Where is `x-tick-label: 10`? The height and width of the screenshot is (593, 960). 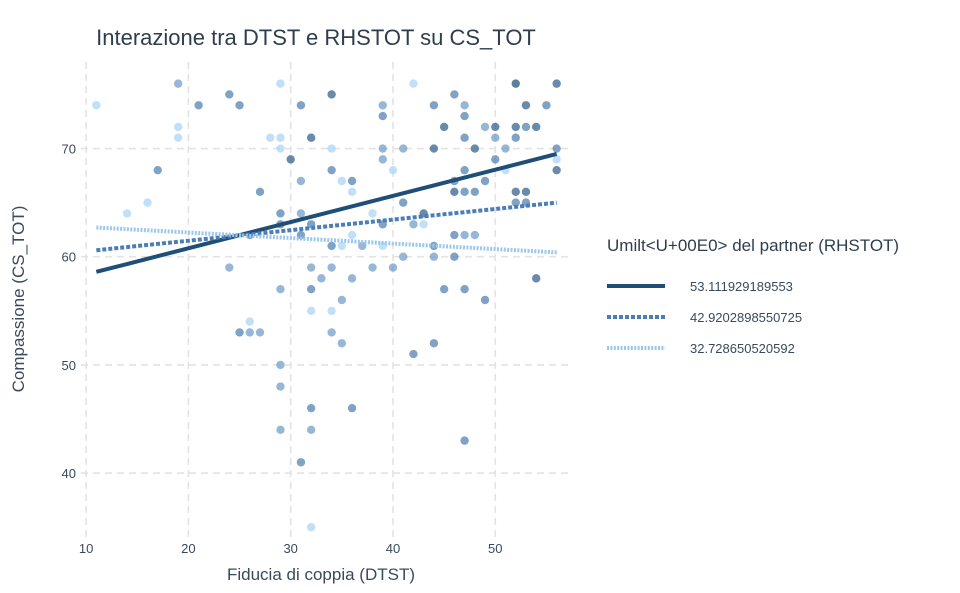 x-tick-label: 10 is located at coordinates (86, 548).